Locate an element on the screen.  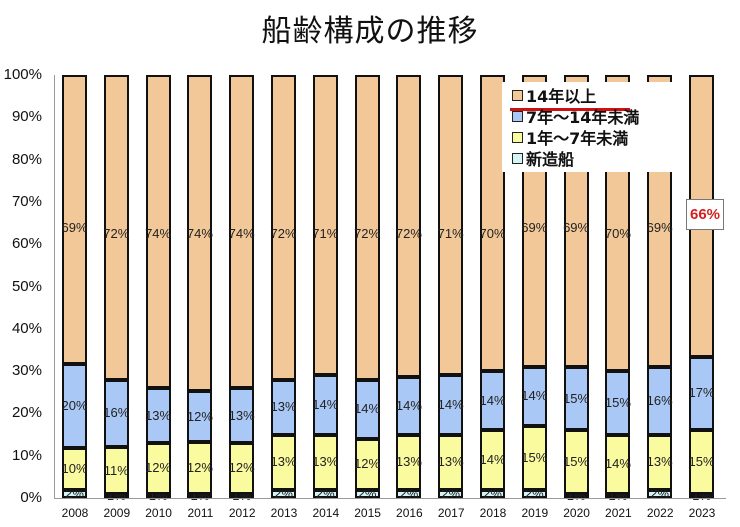
y-tick-label: 30% is located at coordinates (26, 371).